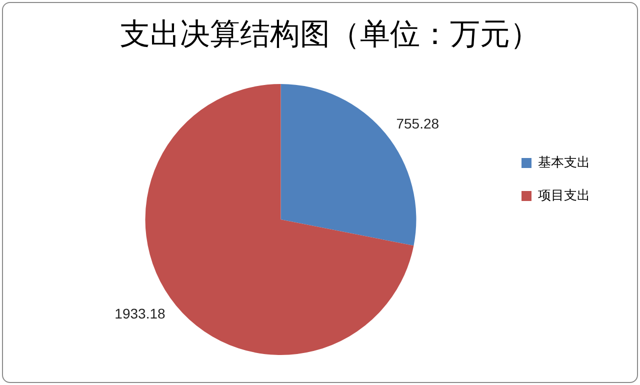 The height and width of the screenshot is (385, 640). I want to click on chart-title: 支出决算结构图（单位：万元）, so click(330, 34).